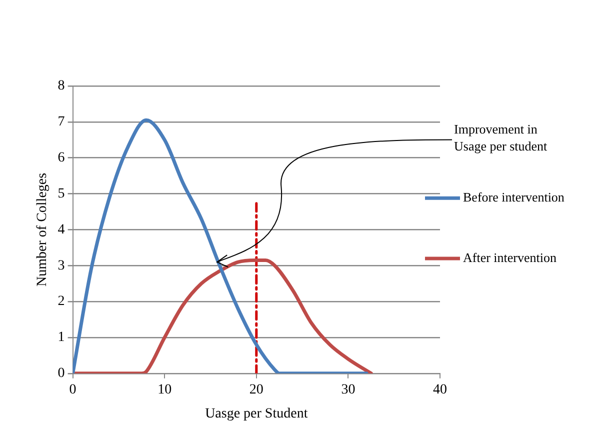 The image size is (593, 444). Describe the element at coordinates (61, 122) in the screenshot. I see `y-tick-label: 7` at that location.